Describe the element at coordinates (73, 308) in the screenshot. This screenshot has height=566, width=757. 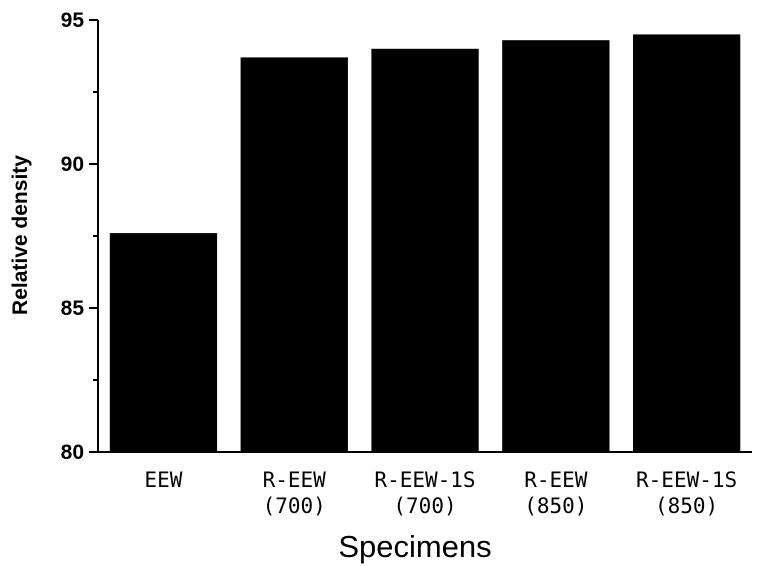
I see `y-tick-label: 85` at that location.